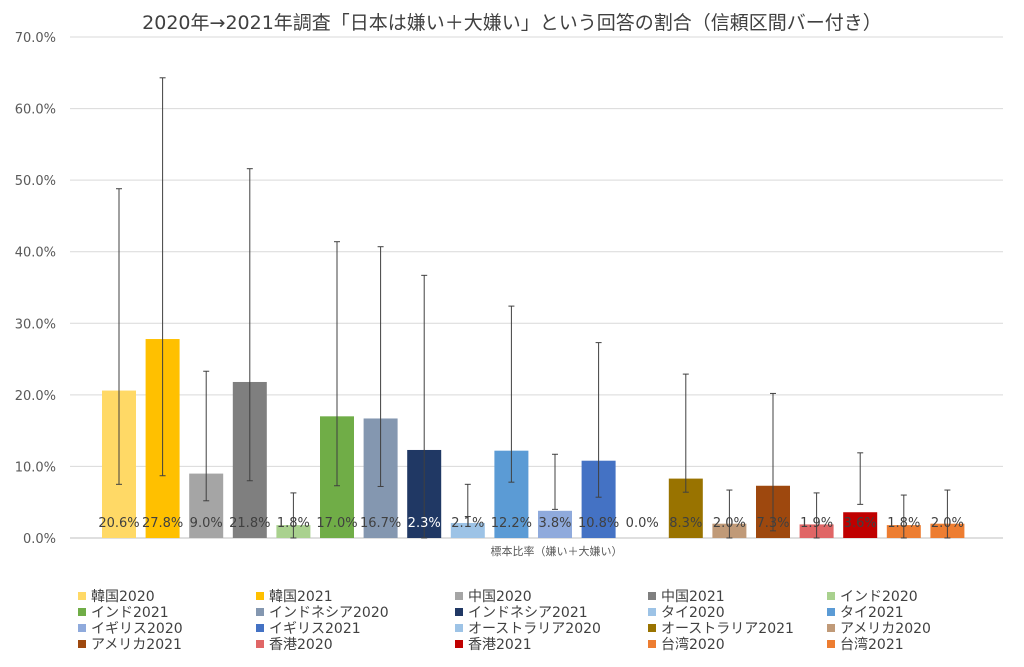 The image size is (1024, 667). What do you see at coordinates (249, 523) in the screenshot?
I see `data-label: 21.8%` at bounding box center [249, 523].